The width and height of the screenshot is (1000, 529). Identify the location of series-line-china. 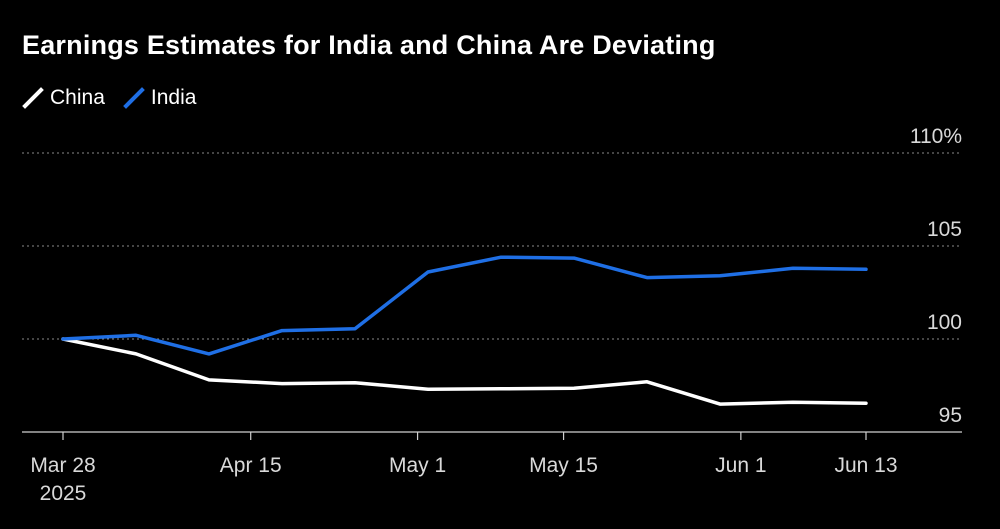
(464, 371).